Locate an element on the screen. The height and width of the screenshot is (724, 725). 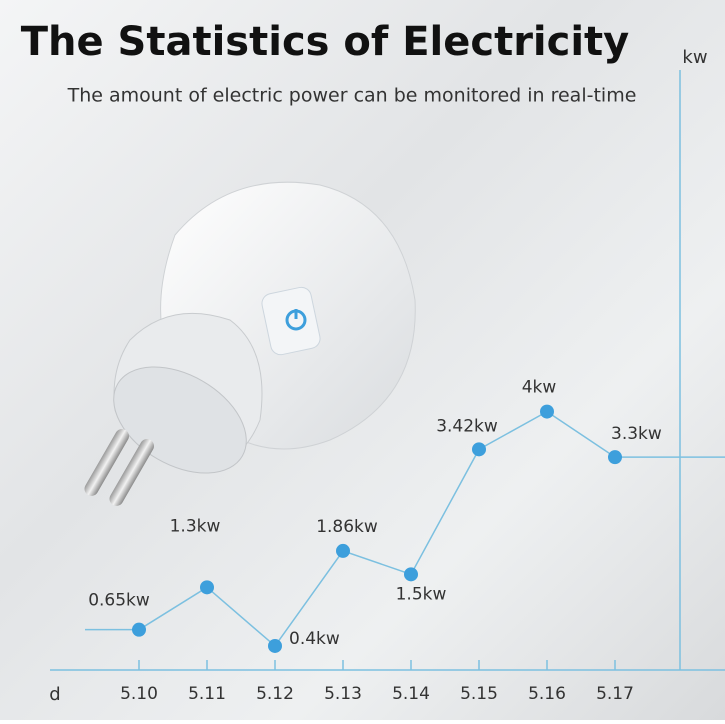
x-tick-label: 5.11 is located at coordinates (207, 694).